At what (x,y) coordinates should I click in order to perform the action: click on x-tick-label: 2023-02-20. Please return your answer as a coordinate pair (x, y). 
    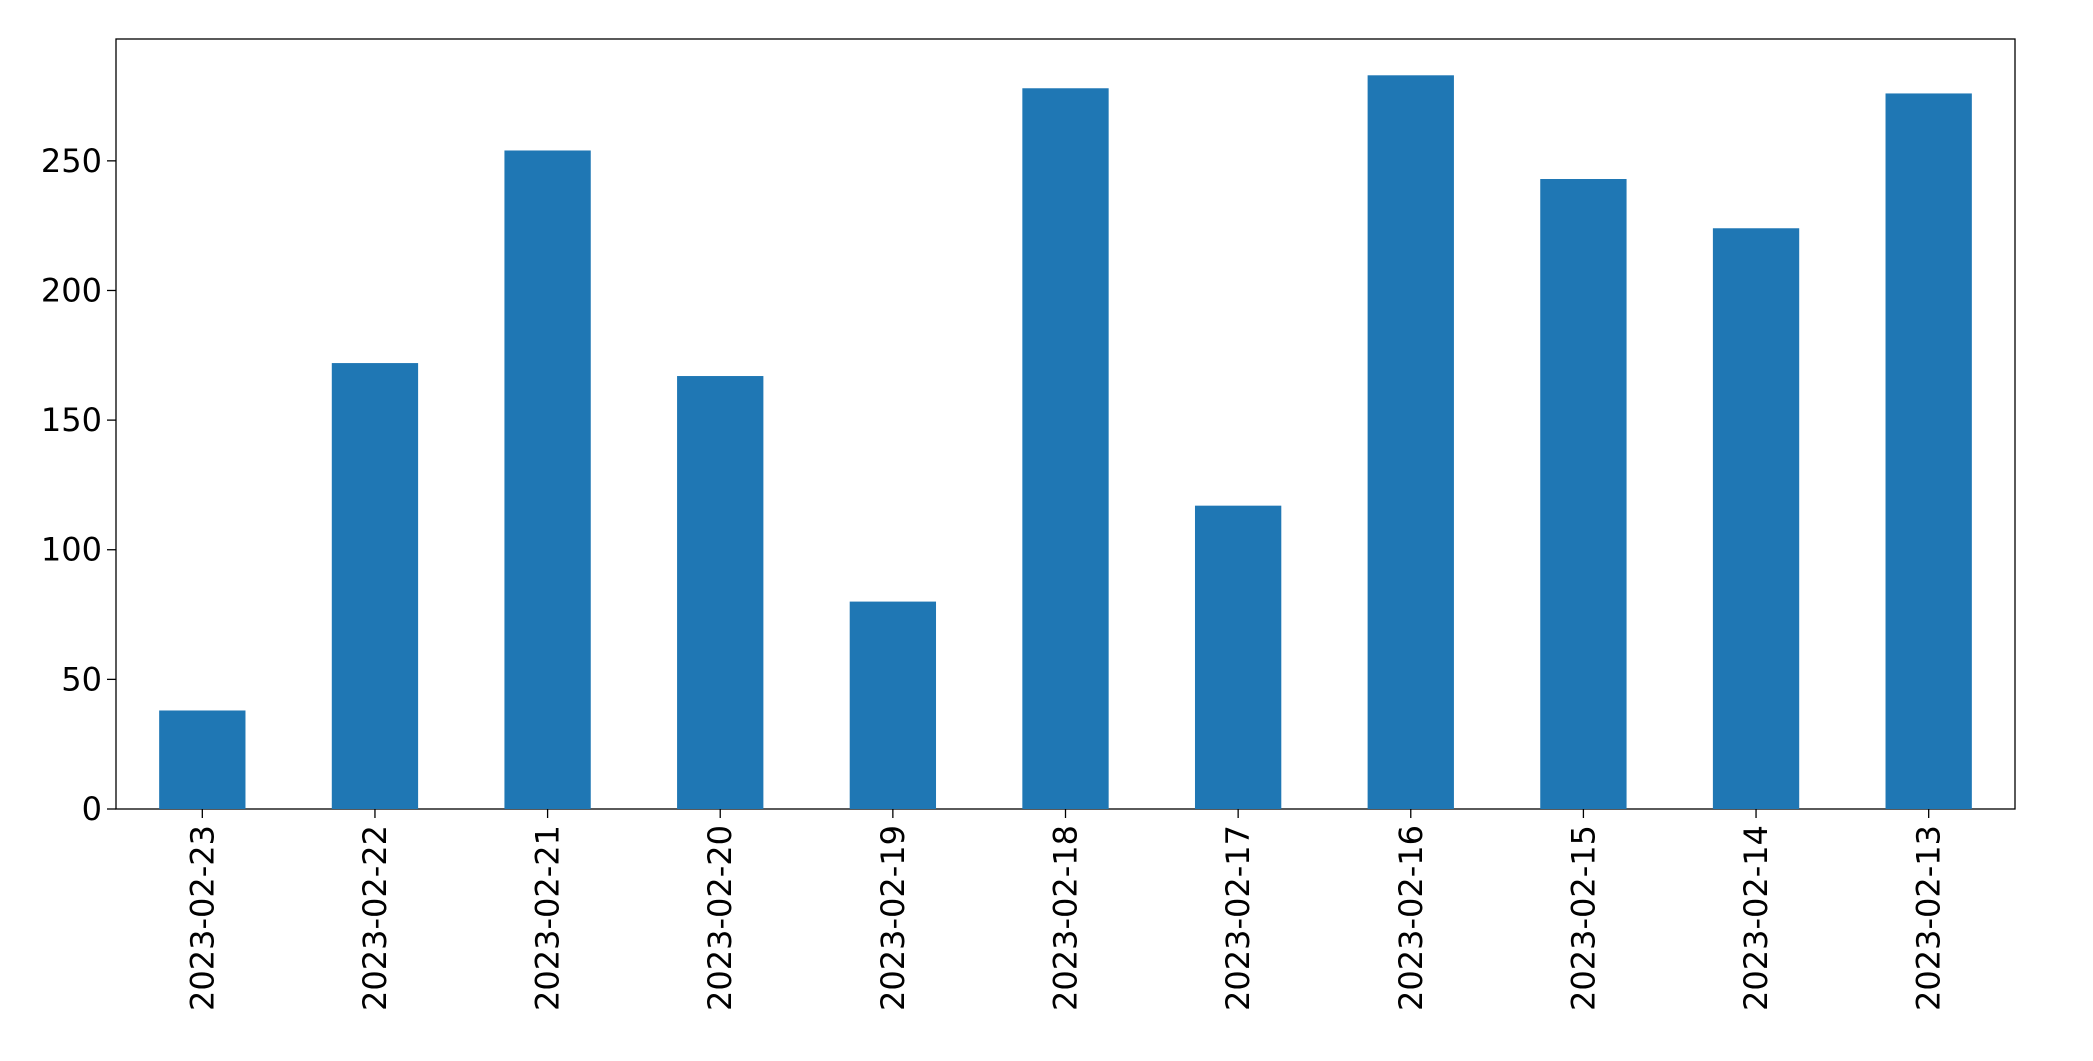
    Looking at the image, I should click on (720, 918).